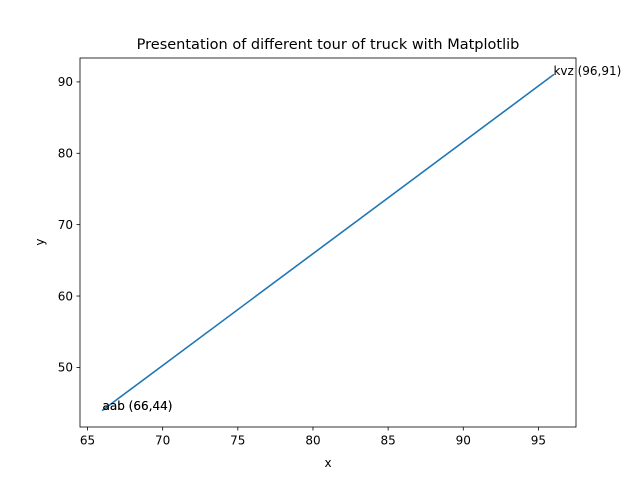 The image size is (640, 480). What do you see at coordinates (237, 441) in the screenshot?
I see `x-tick-label: 75` at bounding box center [237, 441].